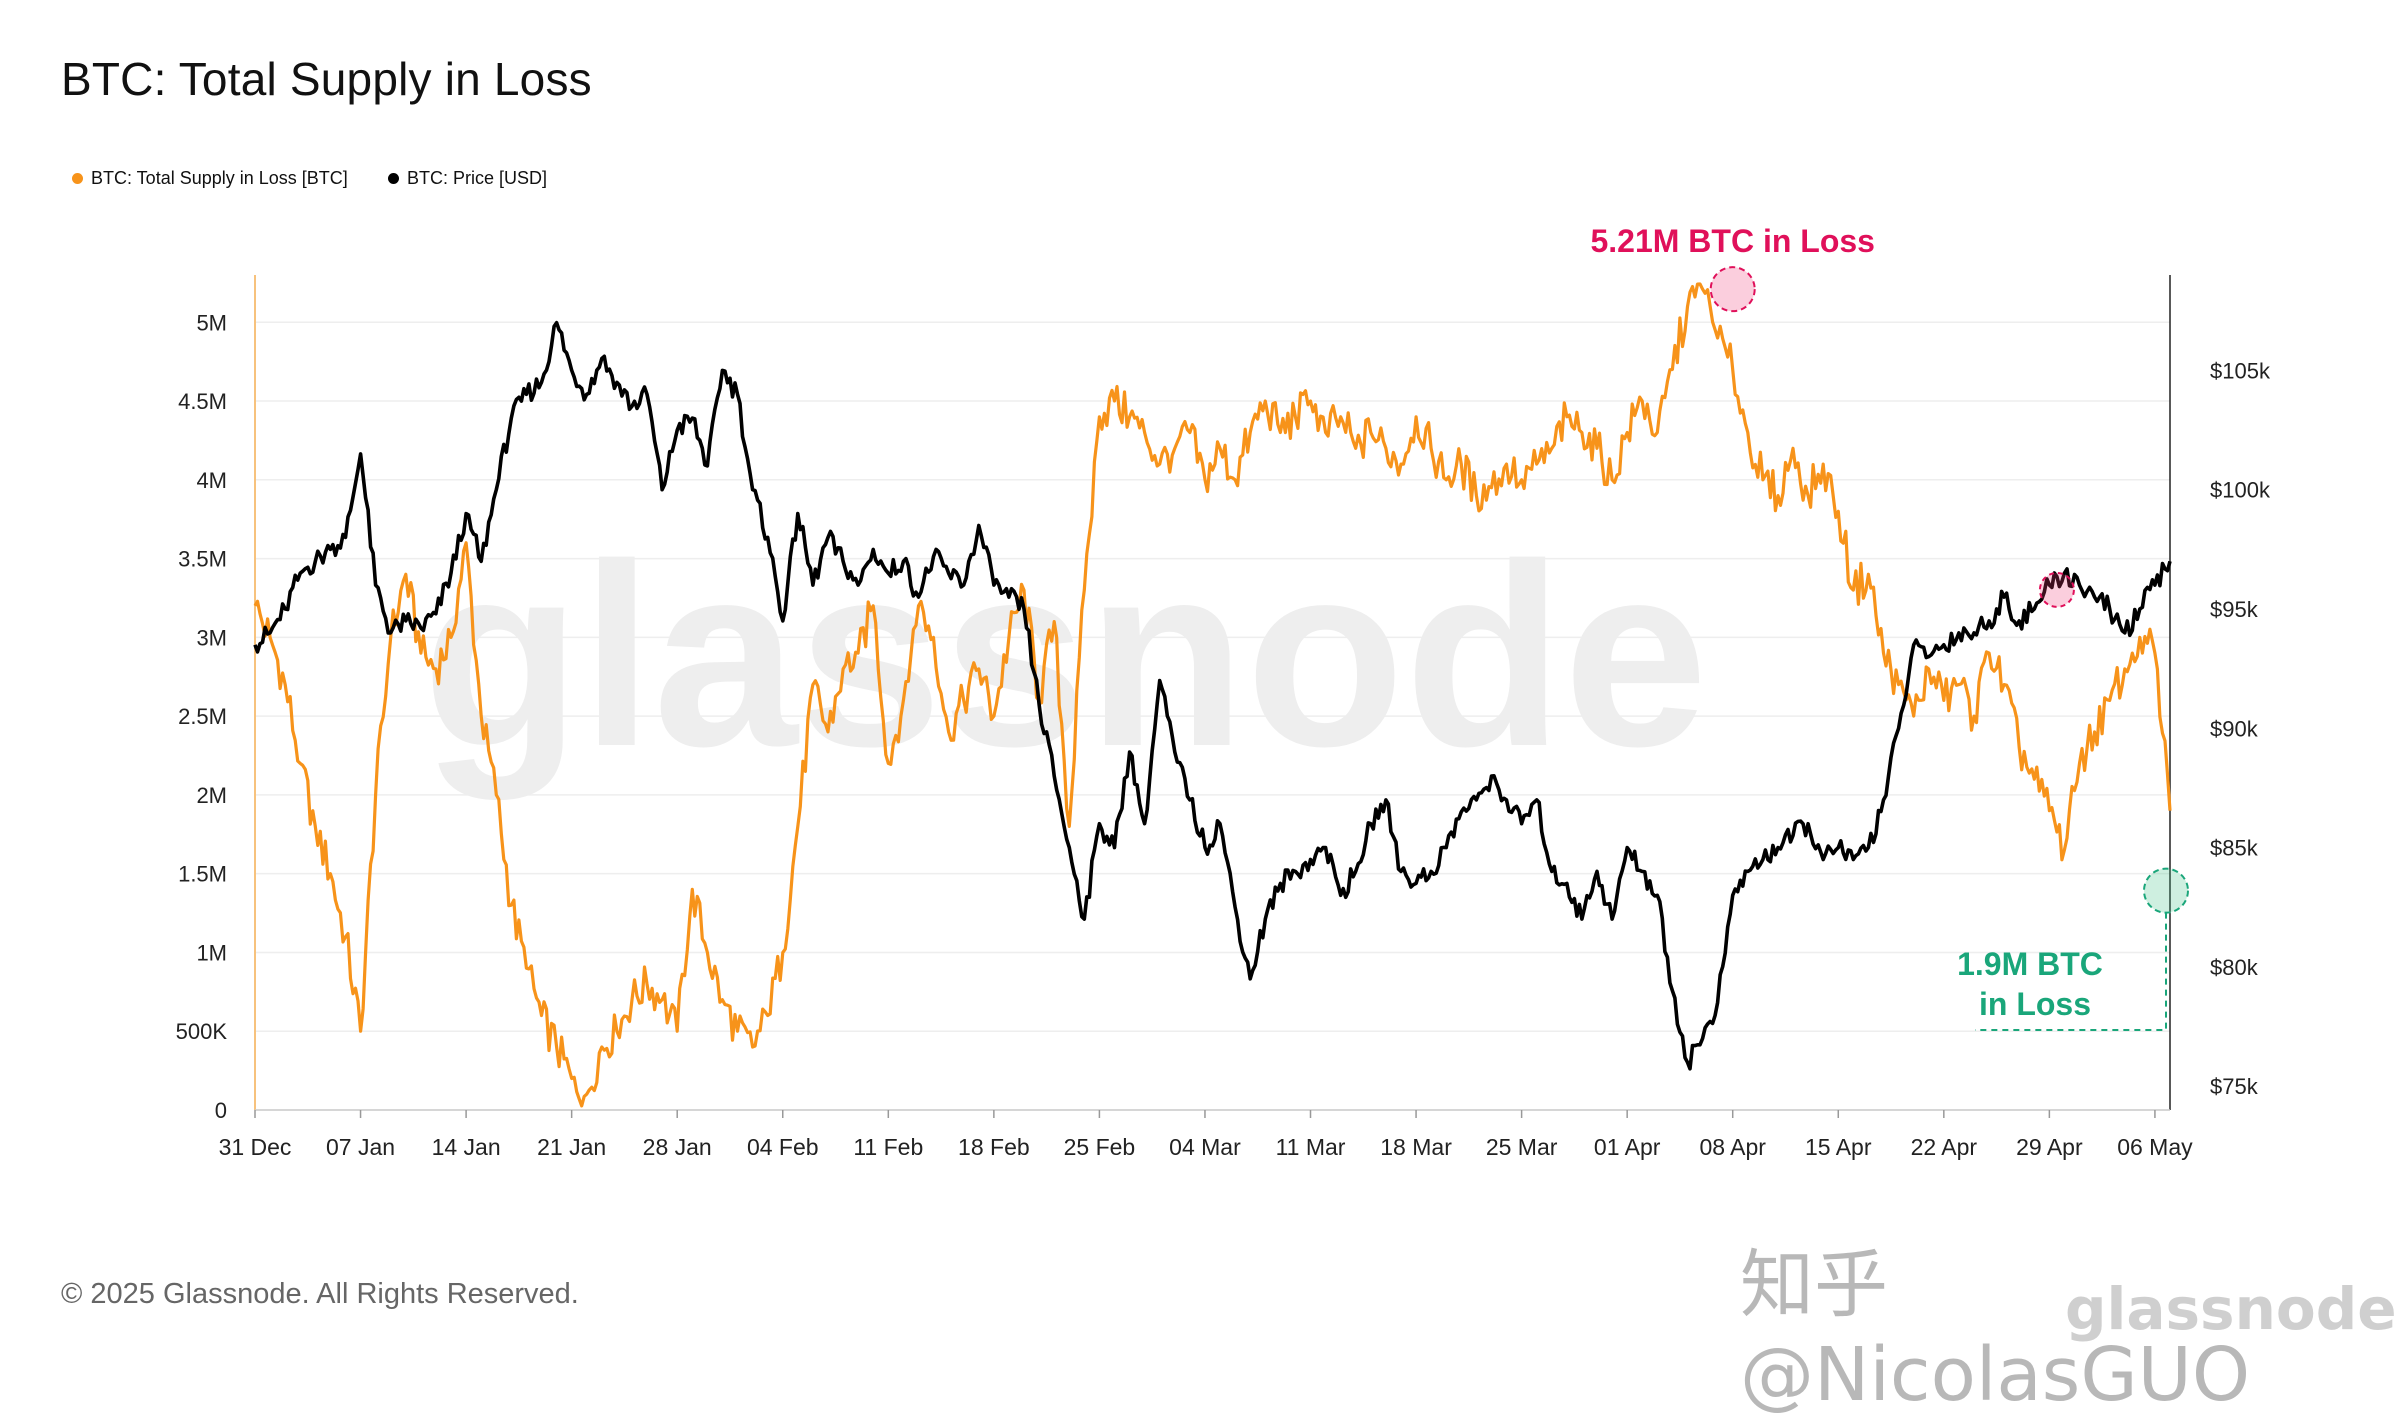  Describe the element at coordinates (2155, 1147) in the screenshot. I see `x-tick-label: 06 May` at that location.